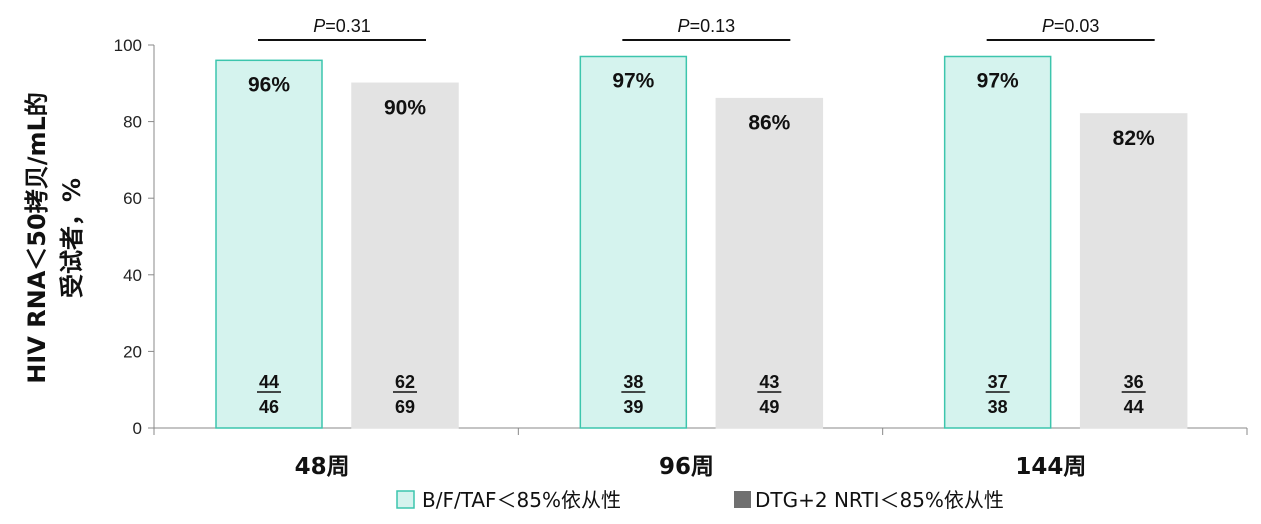  Describe the element at coordinates (1050, 467) in the screenshot. I see `x-tick-label: 144周` at that location.